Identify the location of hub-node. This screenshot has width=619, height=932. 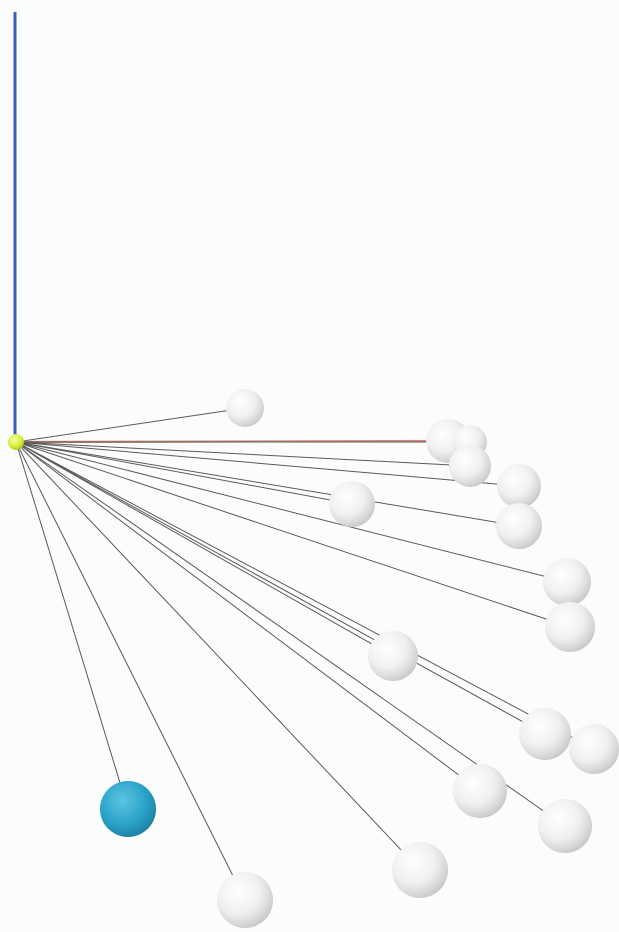
(16, 442).